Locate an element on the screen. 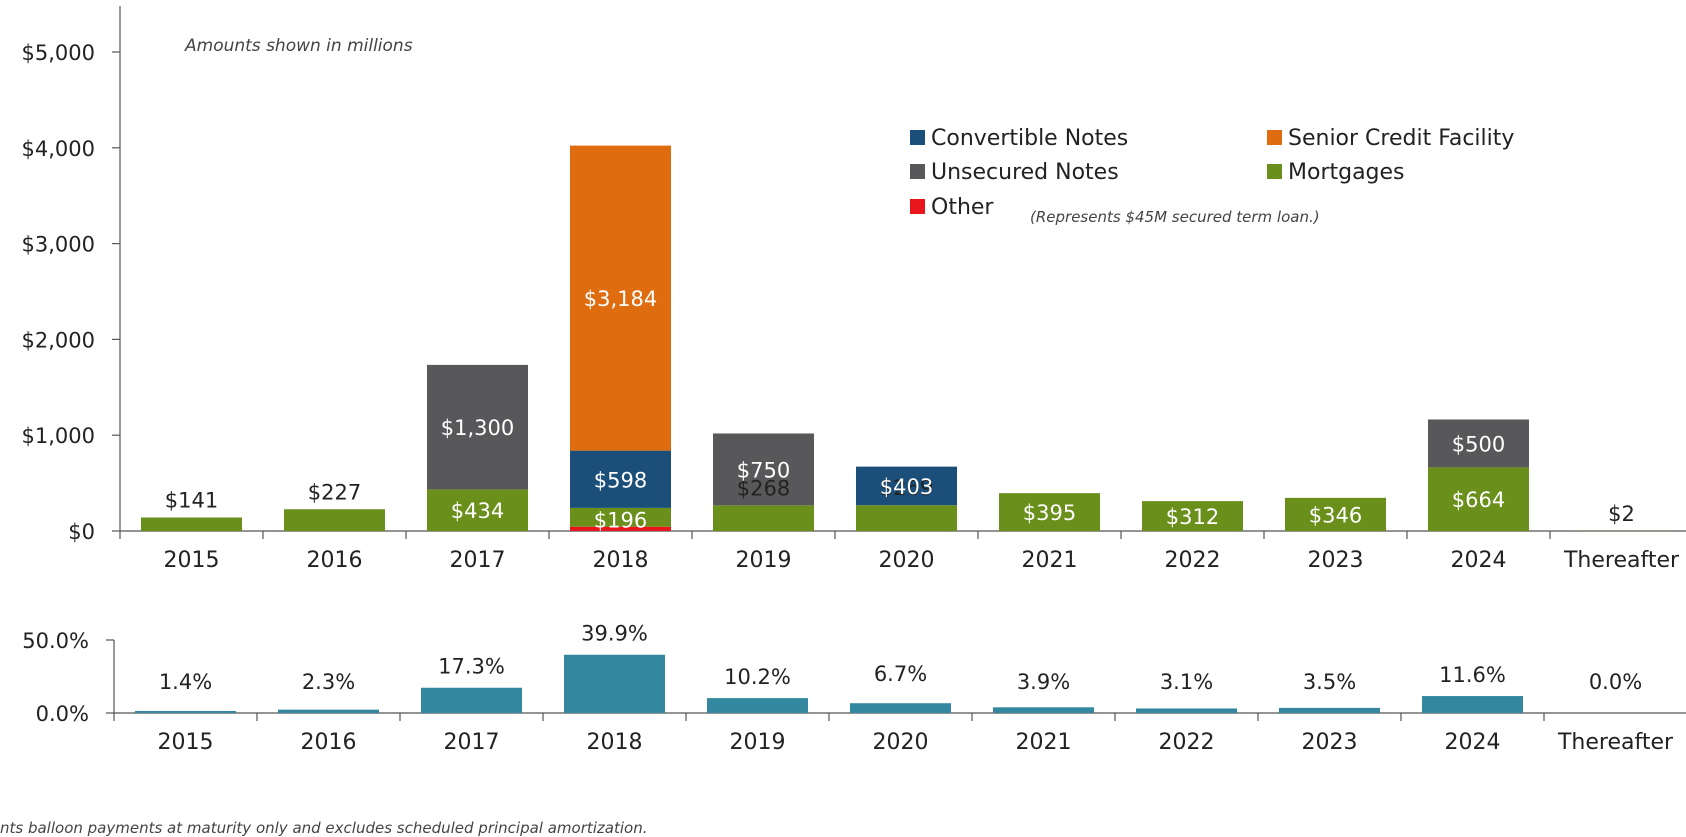 Image resolution: width=1686 pixels, height=837 pixels. legend-swatch-convertible-notes is located at coordinates (917, 137).